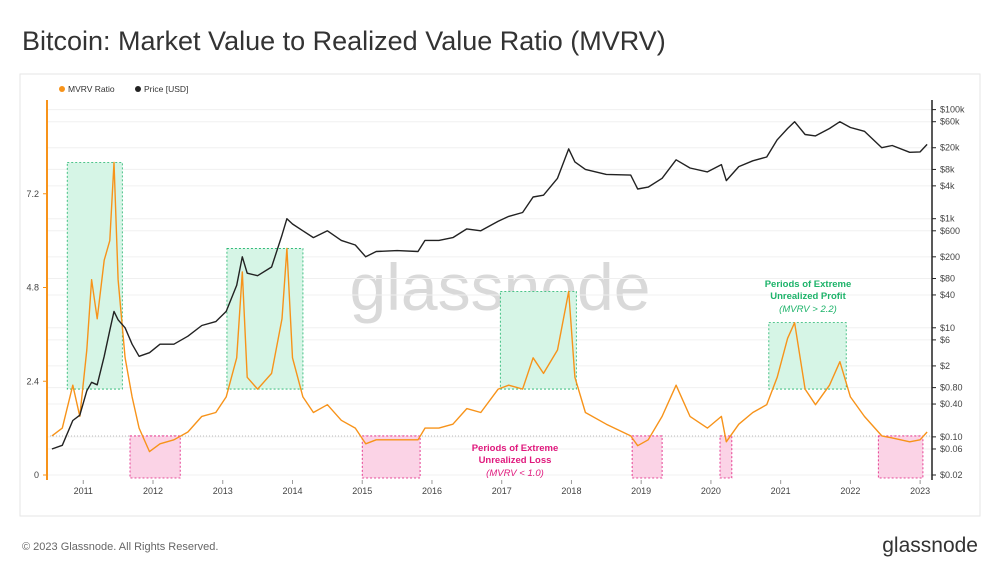 This screenshot has height=581, width=1000. What do you see at coordinates (808, 309) in the screenshot?
I see `annotation-note: (MVRV > 2.2)` at bounding box center [808, 309].